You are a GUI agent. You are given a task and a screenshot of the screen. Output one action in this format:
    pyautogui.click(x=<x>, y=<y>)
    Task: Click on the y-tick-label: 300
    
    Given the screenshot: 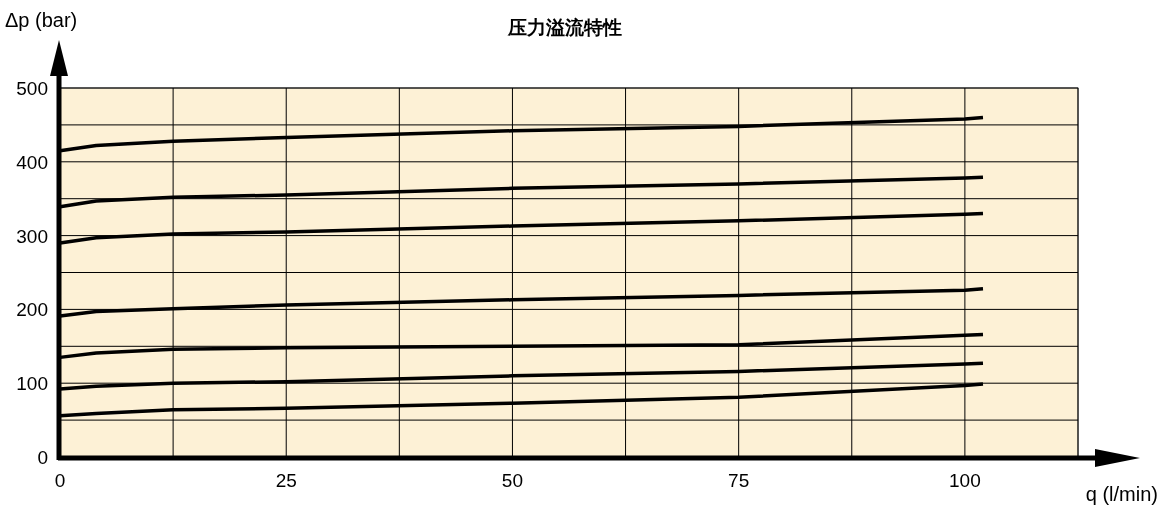 What is the action you would take?
    pyautogui.click(x=32, y=236)
    